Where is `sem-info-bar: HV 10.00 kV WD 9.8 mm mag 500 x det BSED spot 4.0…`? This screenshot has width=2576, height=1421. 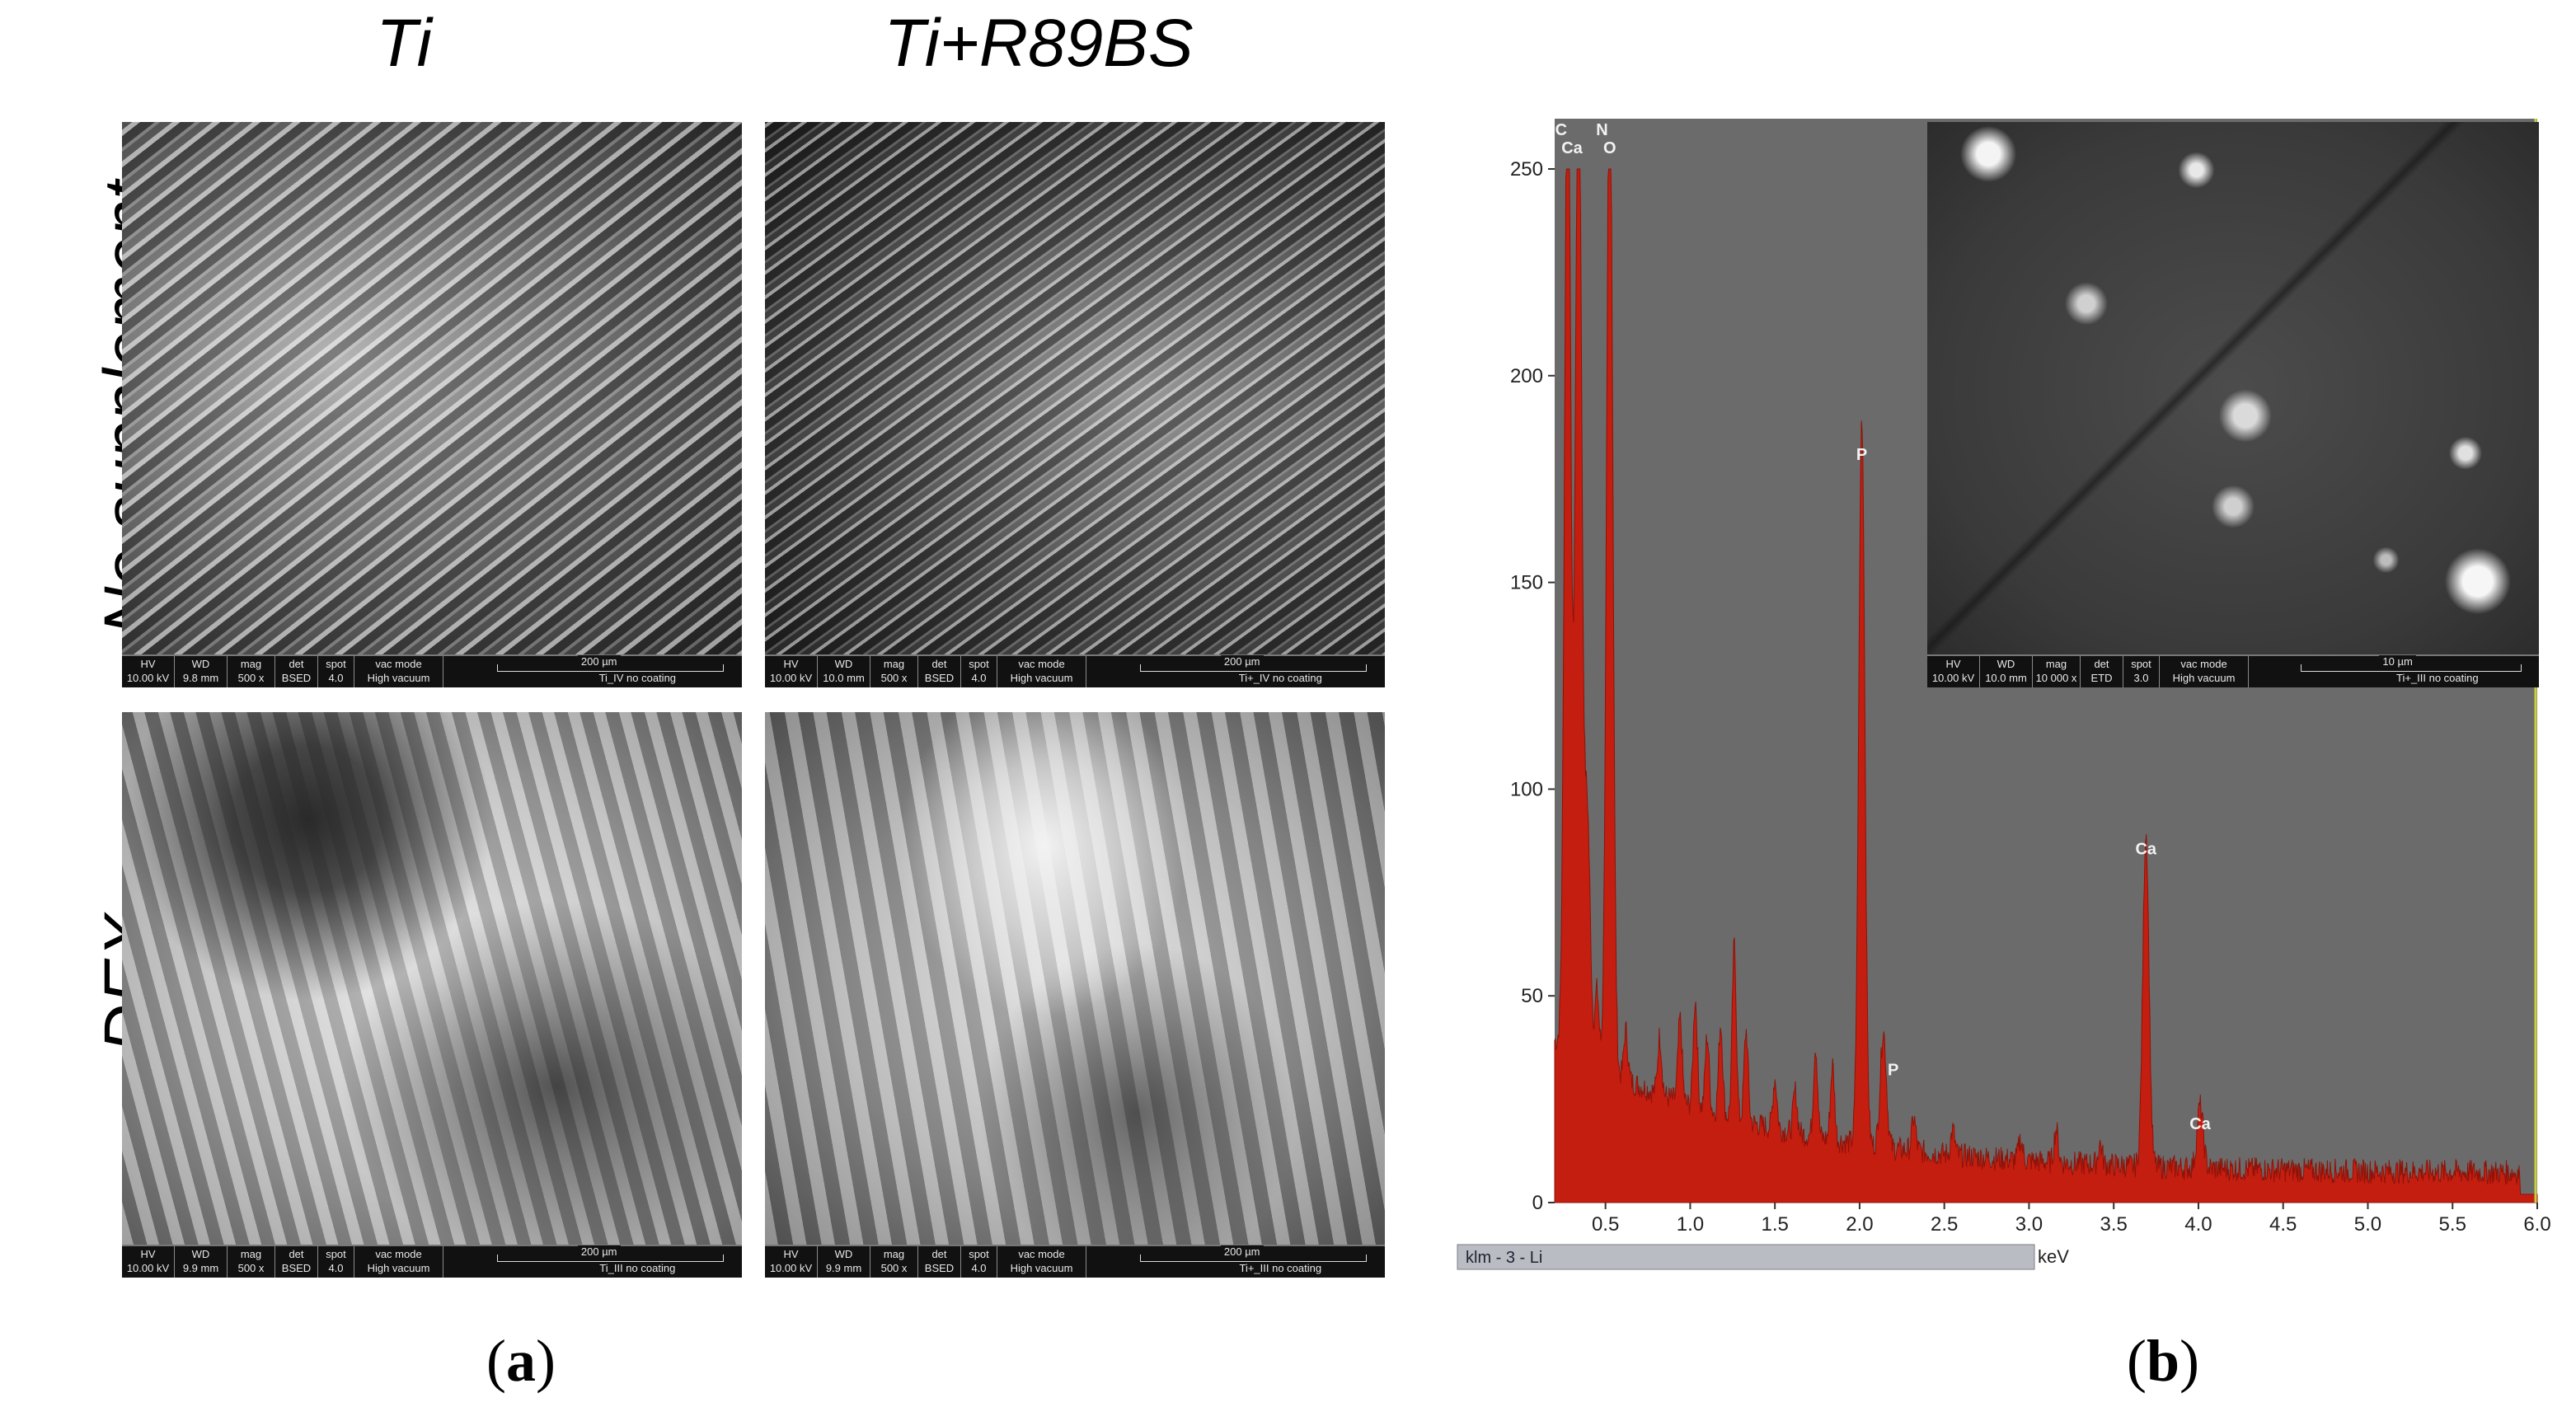 sem-info-bar: HV 10.00 kV WD 9.8 mm mag 500 x det BSED spot 4.0… is located at coordinates (432, 670).